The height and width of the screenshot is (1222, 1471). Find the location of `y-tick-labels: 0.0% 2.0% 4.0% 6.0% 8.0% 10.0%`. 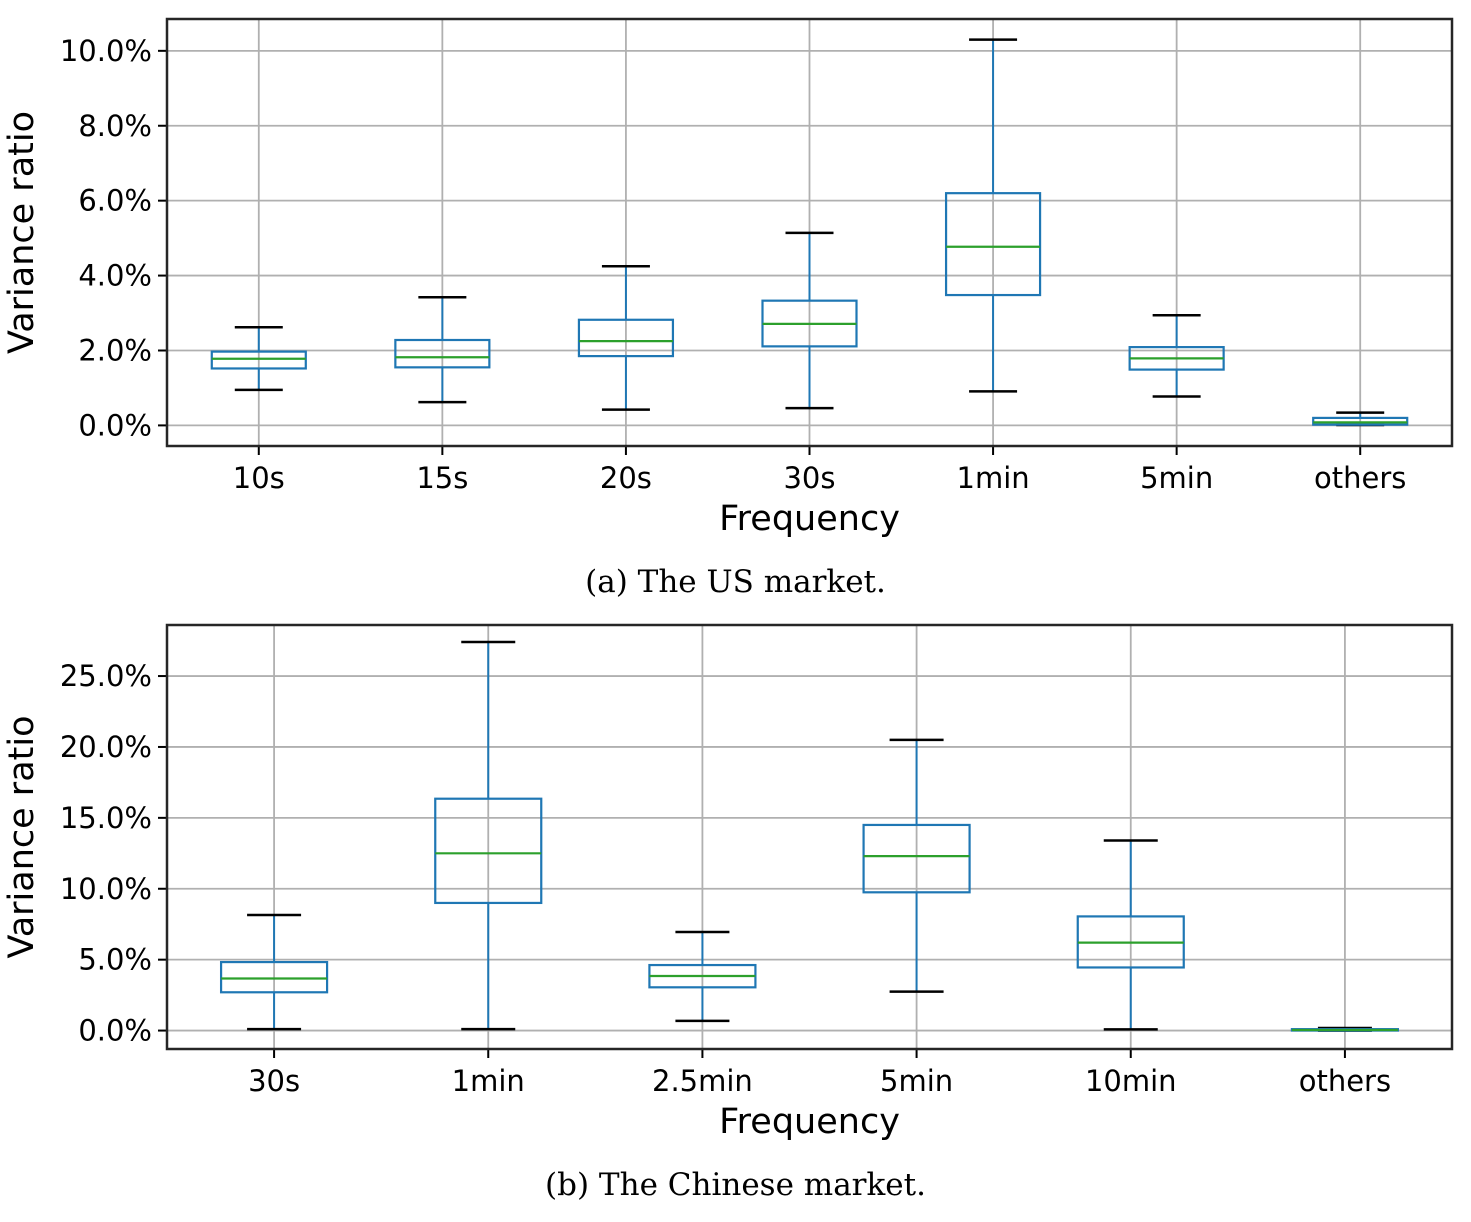

y-tick-labels: 0.0% 2.0% 4.0% 6.0% 8.0% 10.0% is located at coordinates (113, 238).